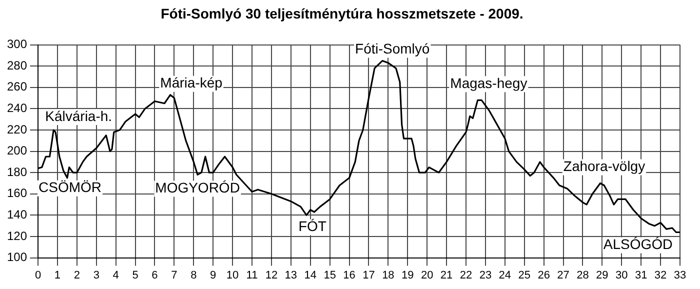 The image size is (700, 289). Describe the element at coordinates (96, 275) in the screenshot. I see `x-tick-label: 3` at that location.